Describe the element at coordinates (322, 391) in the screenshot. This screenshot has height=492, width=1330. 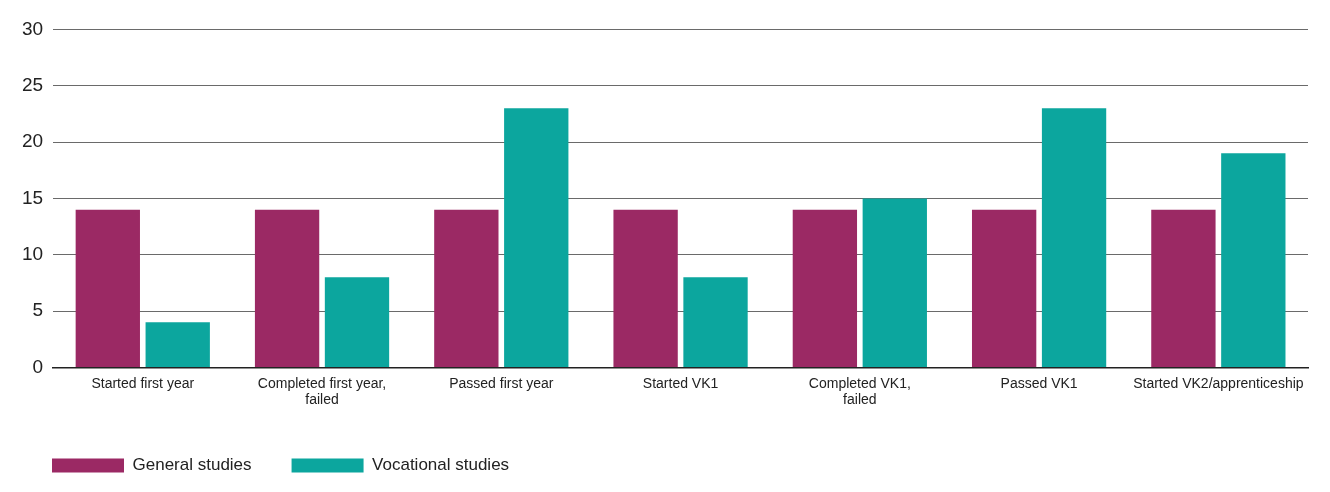
I see `x-tick-label: Completed first year, failed` at that location.